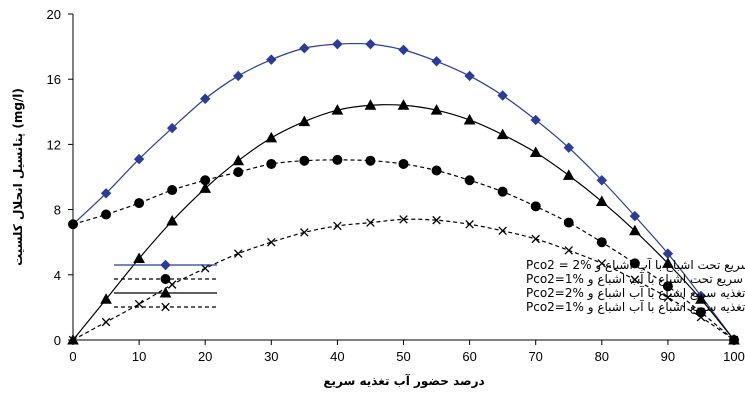 This screenshot has width=745, height=394. I want to click on y-tick-label: 8, so click(57, 210).